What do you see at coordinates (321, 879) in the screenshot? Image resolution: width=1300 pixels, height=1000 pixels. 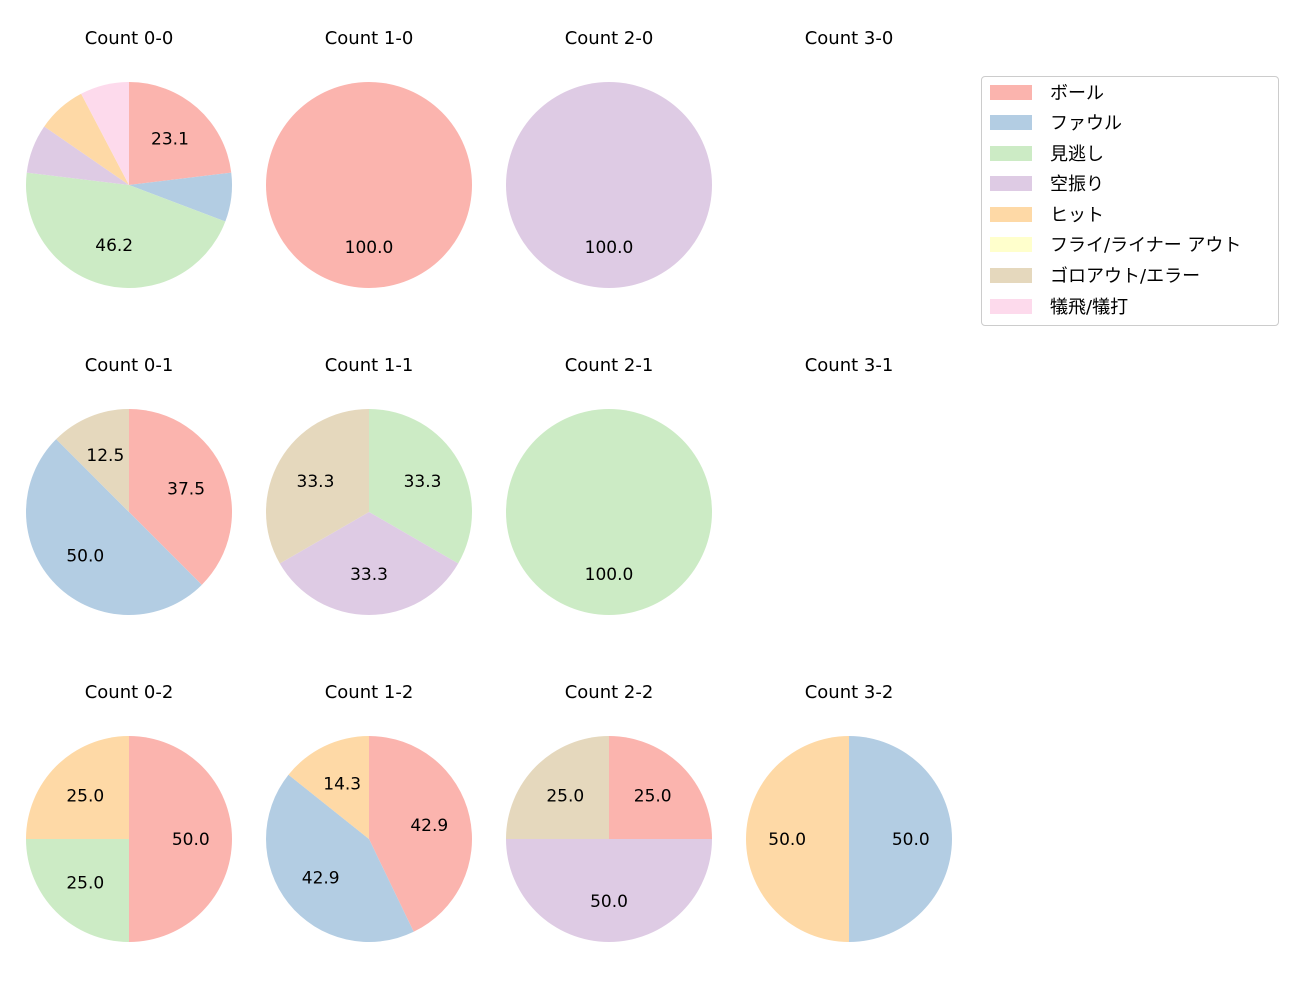 I see `slice-percent-label: 42.9` at bounding box center [321, 879].